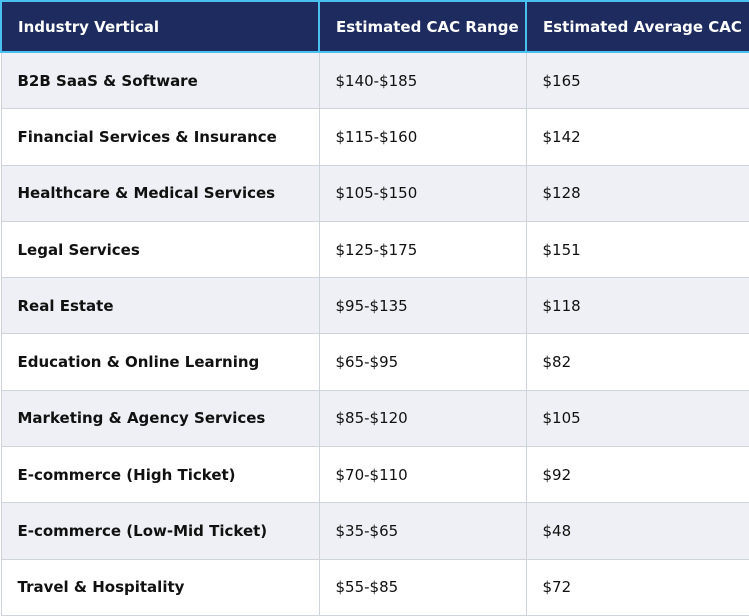 The width and height of the screenshot is (749, 616). What do you see at coordinates (637, 418) in the screenshot?
I see `table-cell: $105` at bounding box center [637, 418].